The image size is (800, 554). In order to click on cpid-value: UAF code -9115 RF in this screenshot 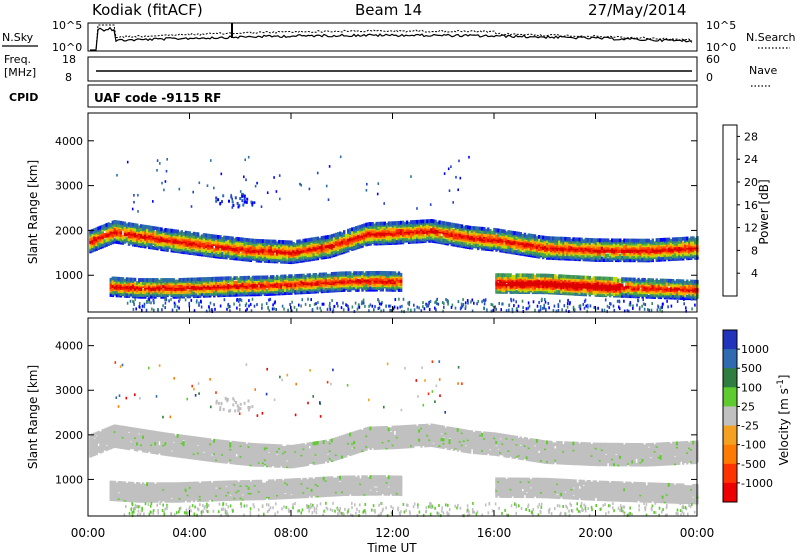, I will do `click(157, 98)`.